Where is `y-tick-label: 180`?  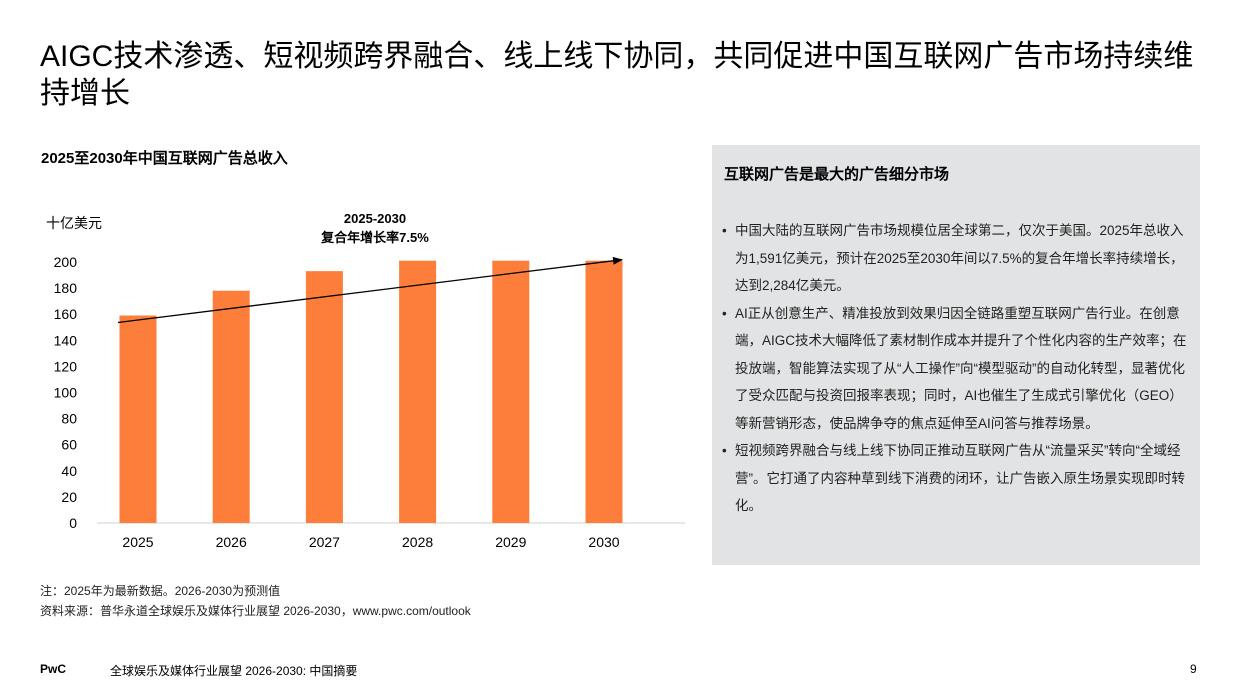 y-tick-label: 180 is located at coordinates (66, 288).